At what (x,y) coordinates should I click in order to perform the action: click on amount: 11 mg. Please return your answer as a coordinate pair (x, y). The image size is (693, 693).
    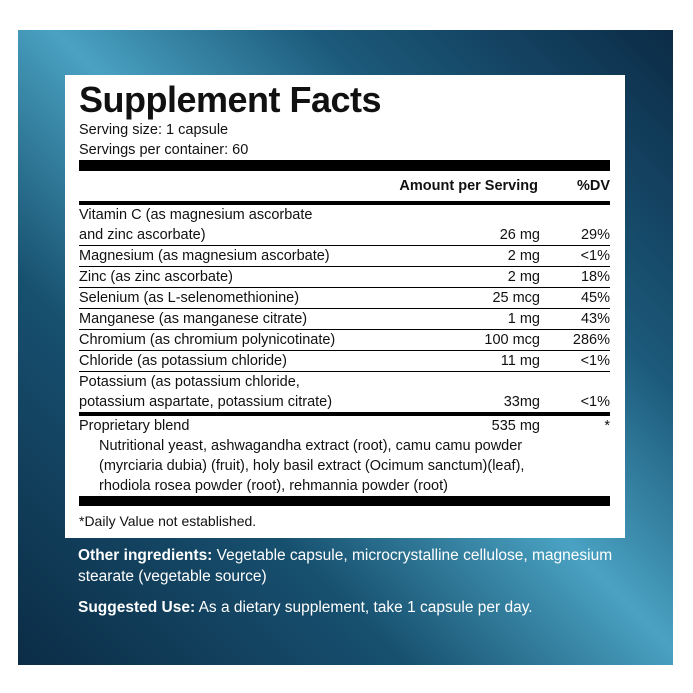
    Looking at the image, I should click on (520, 361).